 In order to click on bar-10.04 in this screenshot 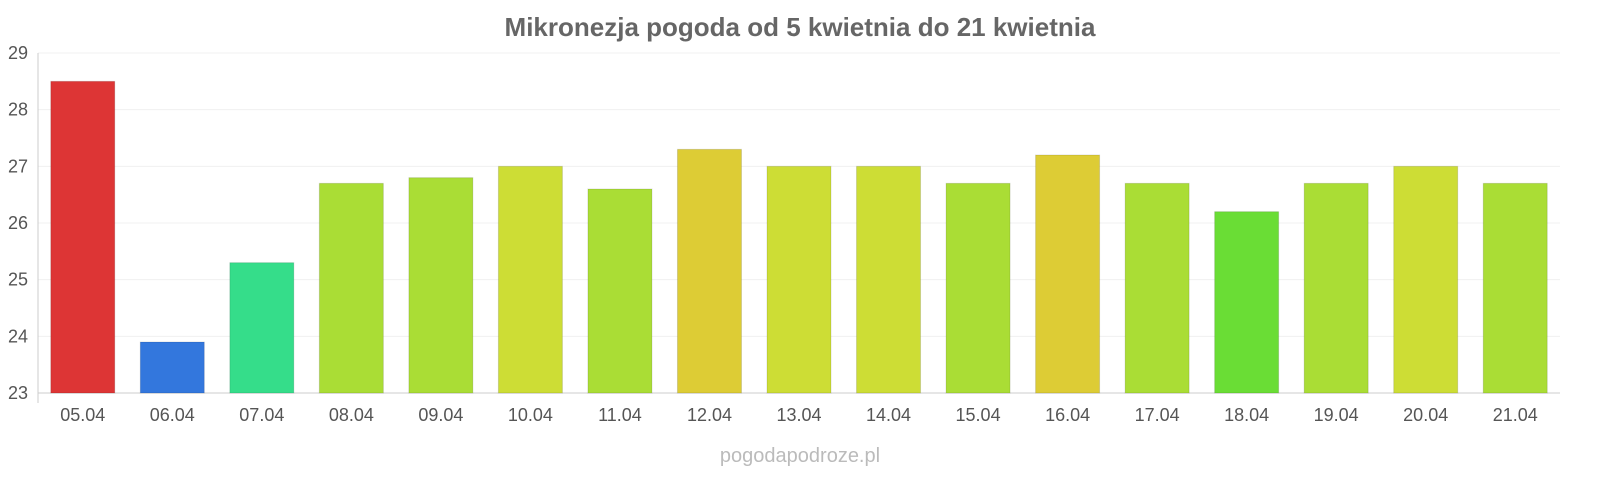, I will do `click(530, 279)`.